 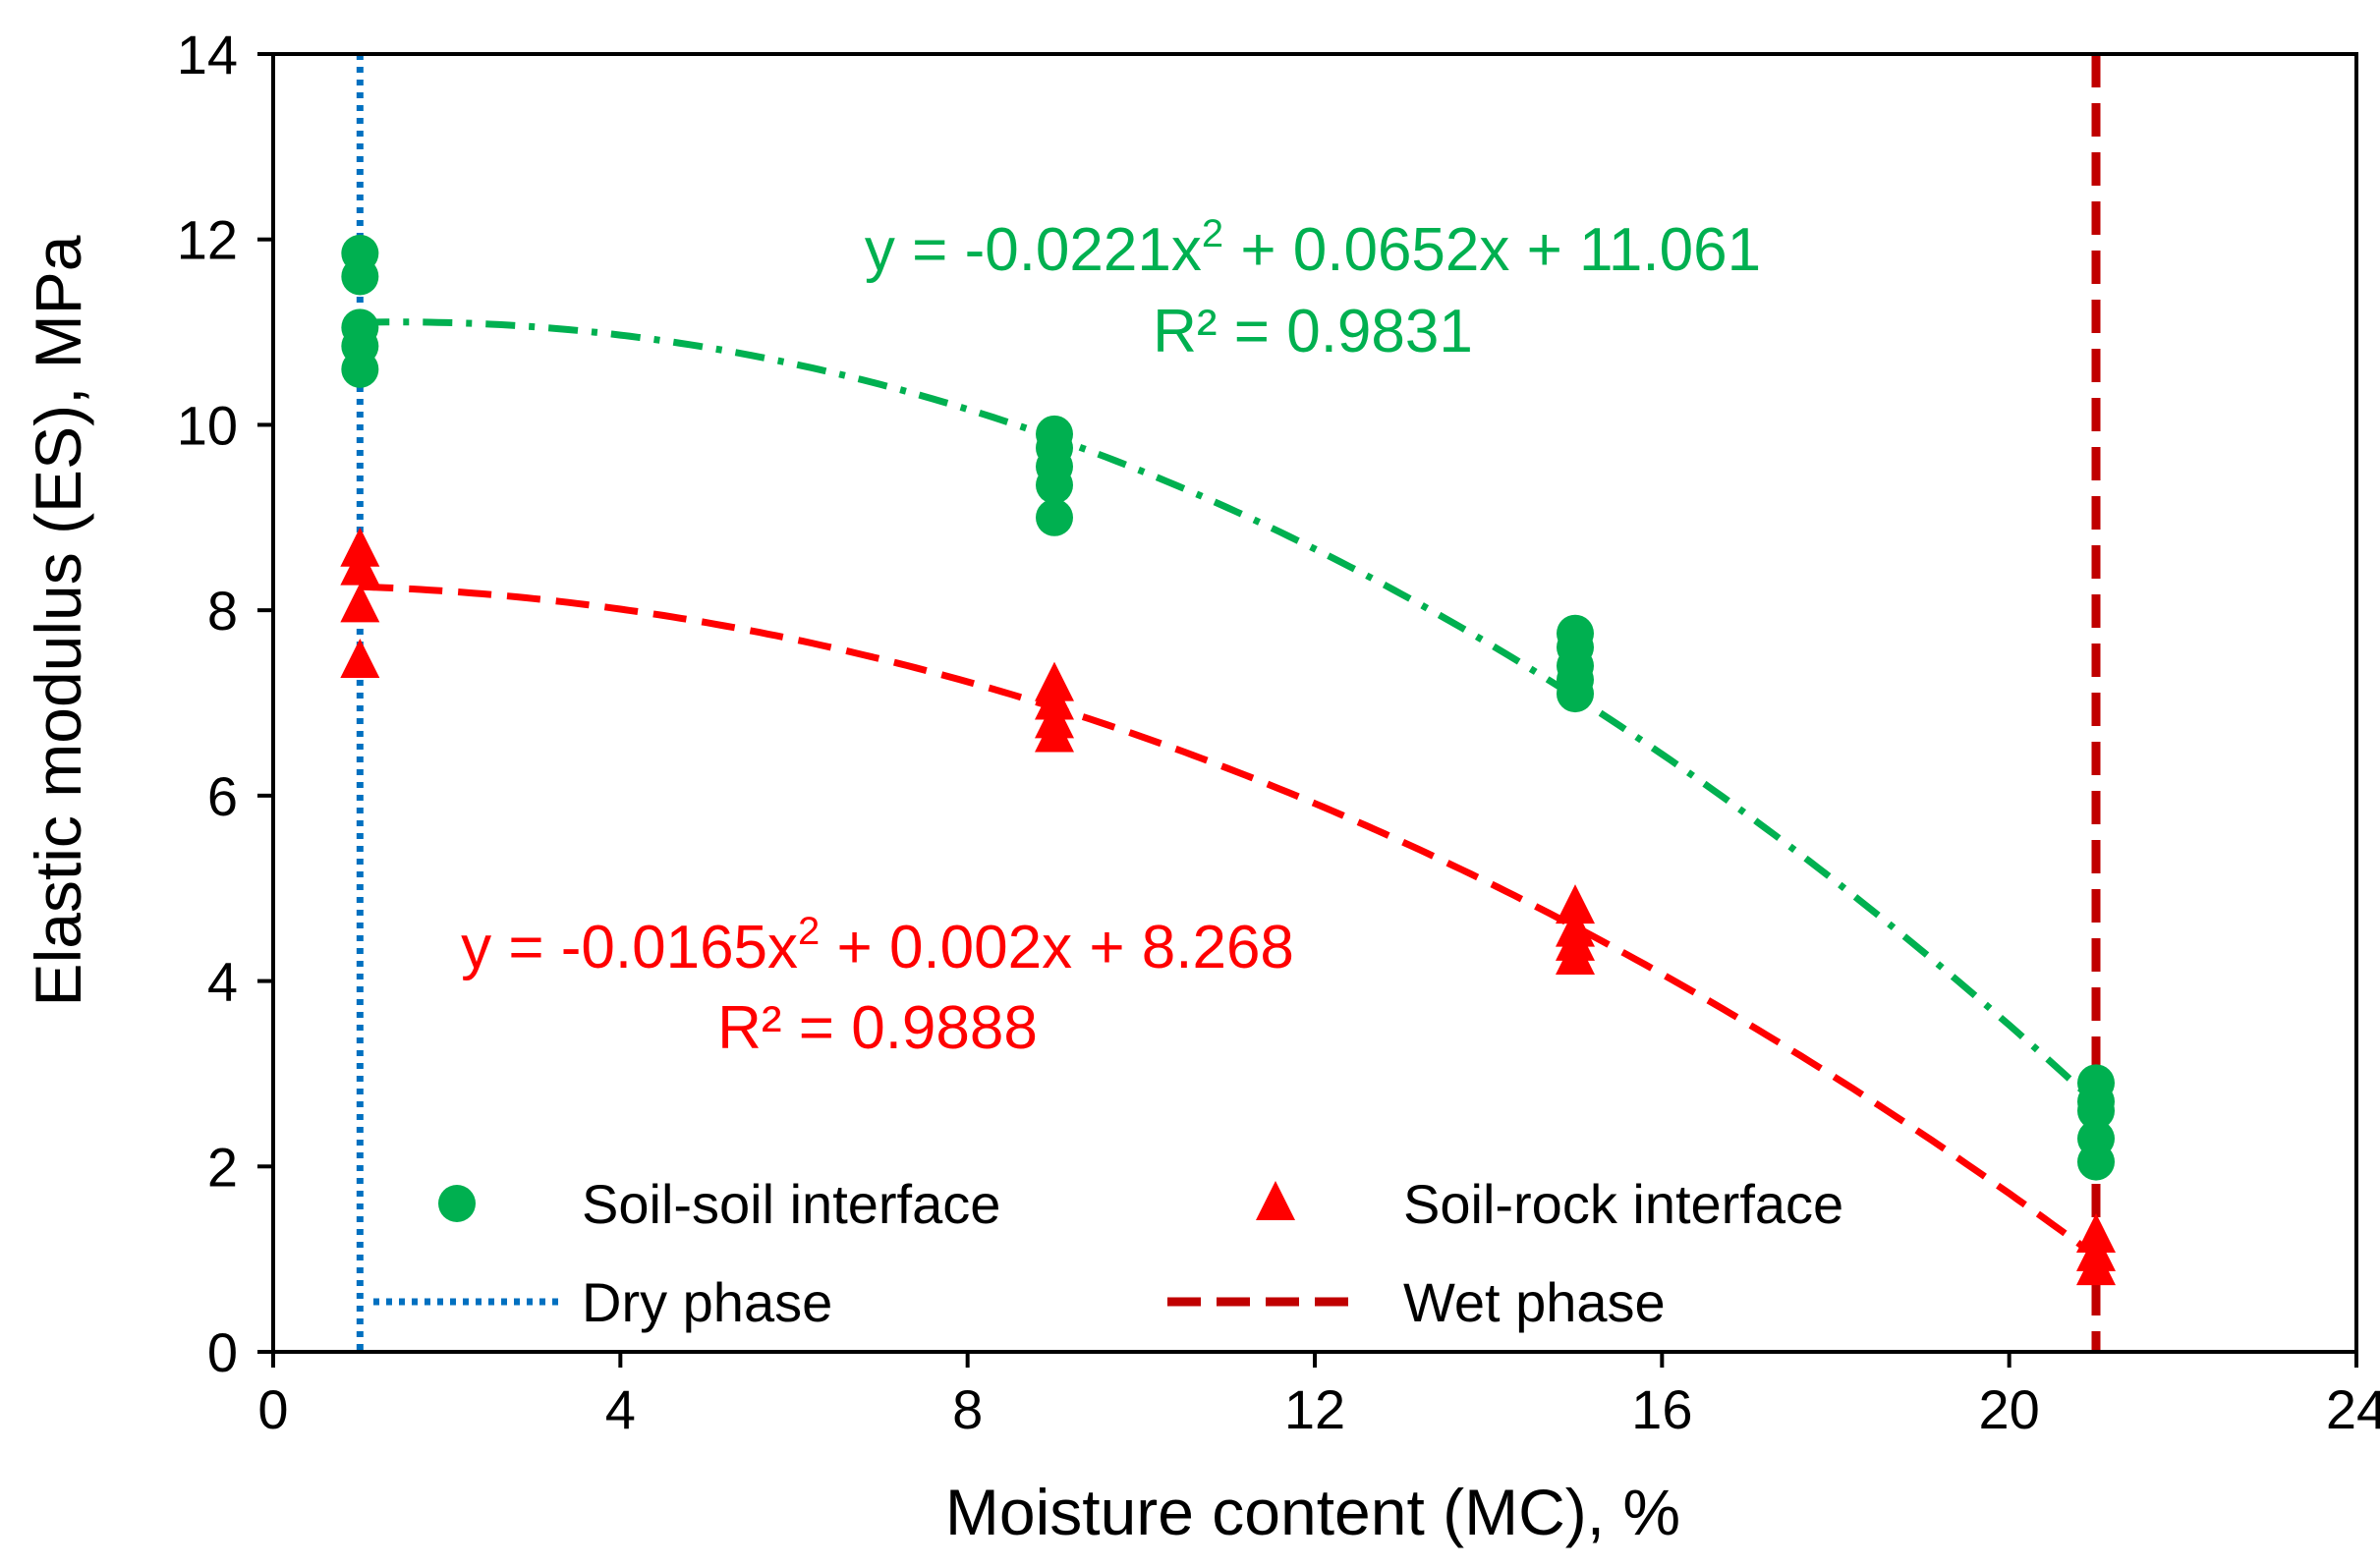 I want to click on legend-label-soil-rock-interface: Soil-rock interface, so click(x=1623, y=1204).